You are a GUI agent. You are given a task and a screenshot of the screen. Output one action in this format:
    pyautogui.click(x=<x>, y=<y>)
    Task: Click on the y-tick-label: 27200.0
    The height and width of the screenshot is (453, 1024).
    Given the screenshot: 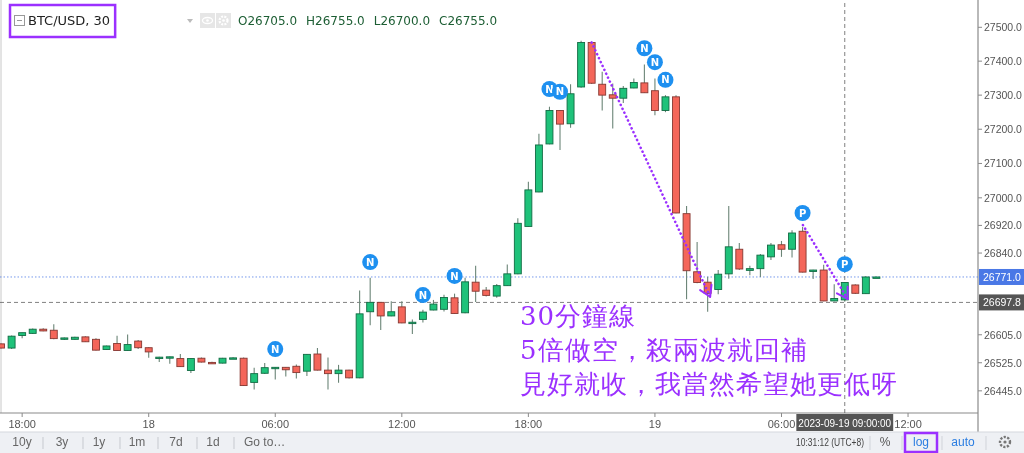 What is the action you would take?
    pyautogui.click(x=1003, y=129)
    